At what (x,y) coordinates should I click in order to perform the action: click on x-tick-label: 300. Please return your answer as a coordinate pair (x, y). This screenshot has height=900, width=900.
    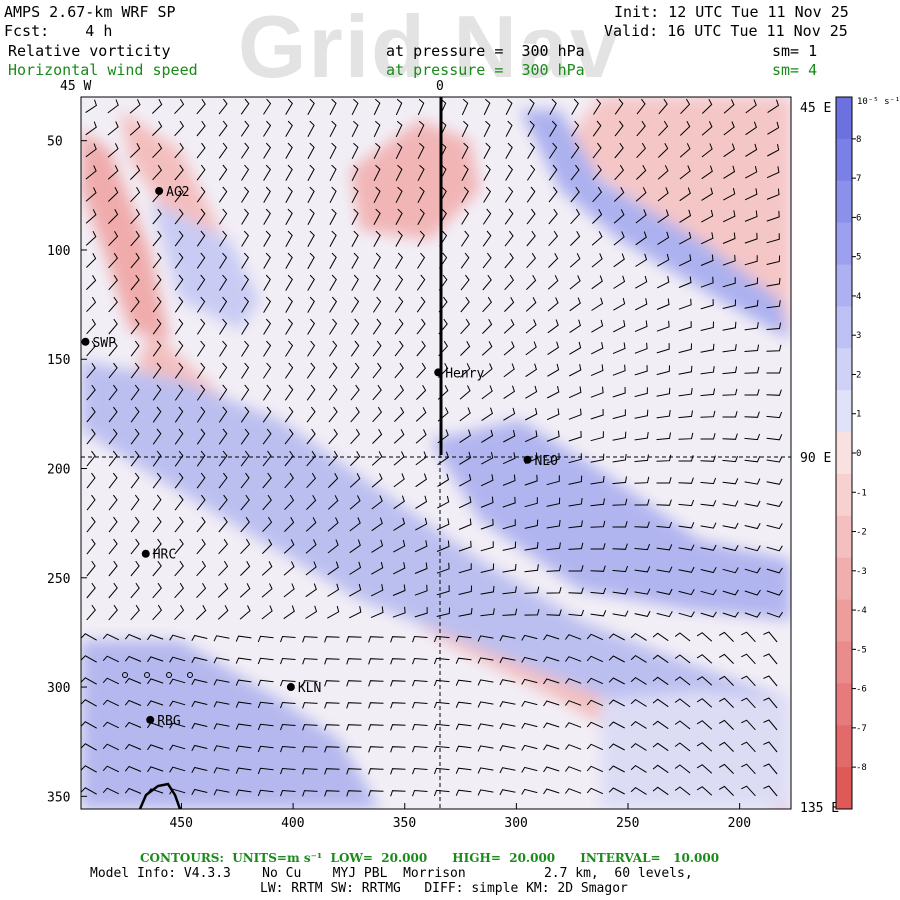
    Looking at the image, I should click on (515, 823).